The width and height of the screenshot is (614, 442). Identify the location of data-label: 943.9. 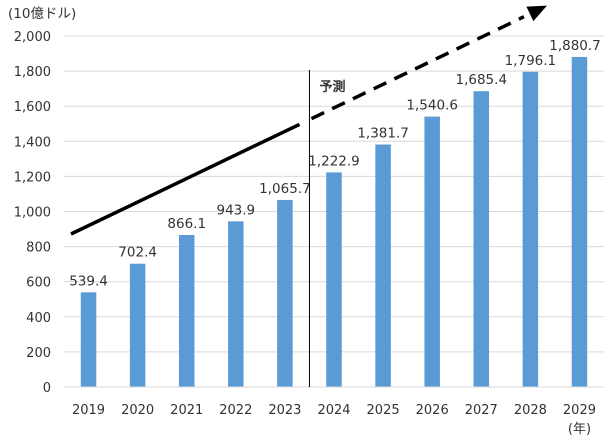
(235, 210).